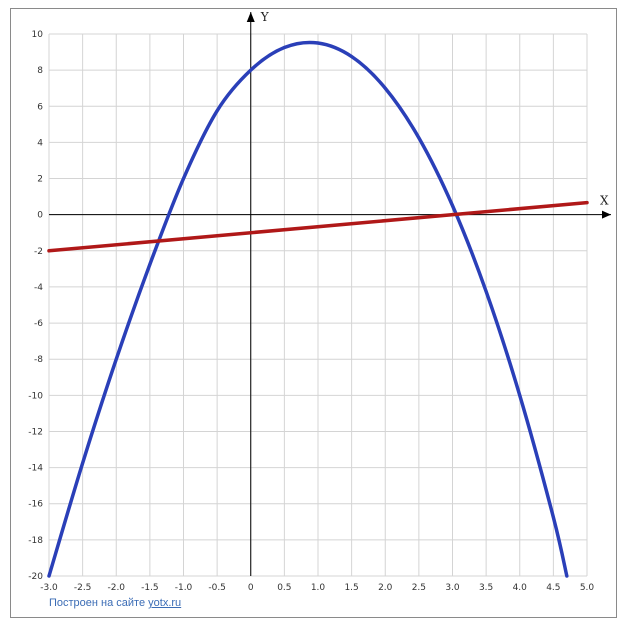  I want to click on credit-line: Построен на сайте yotx.ru, so click(115, 603).